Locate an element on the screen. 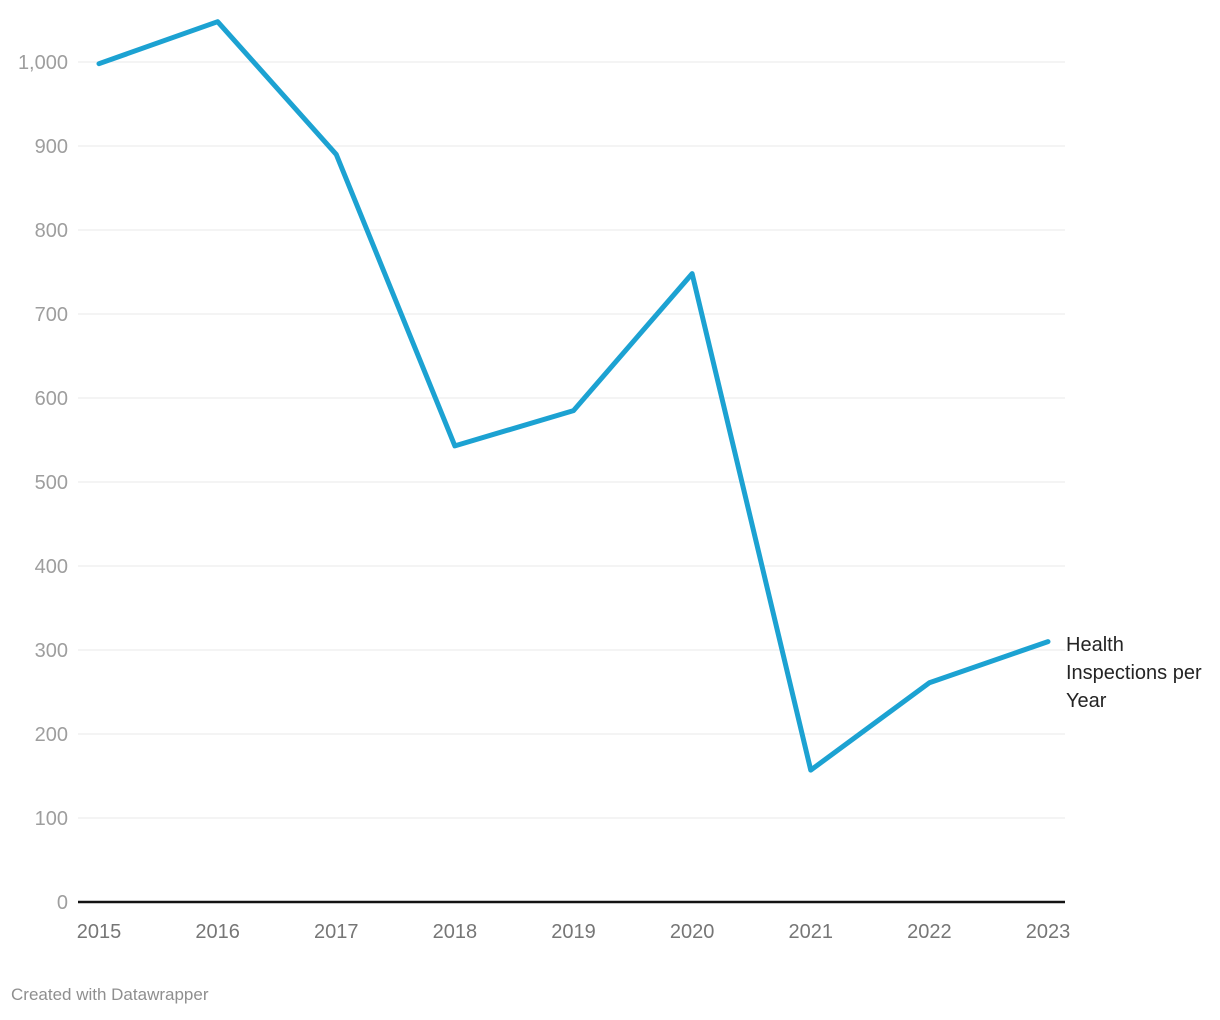 This screenshot has height=1020, width=1220. y-tick-label: 600 is located at coordinates (51, 399).